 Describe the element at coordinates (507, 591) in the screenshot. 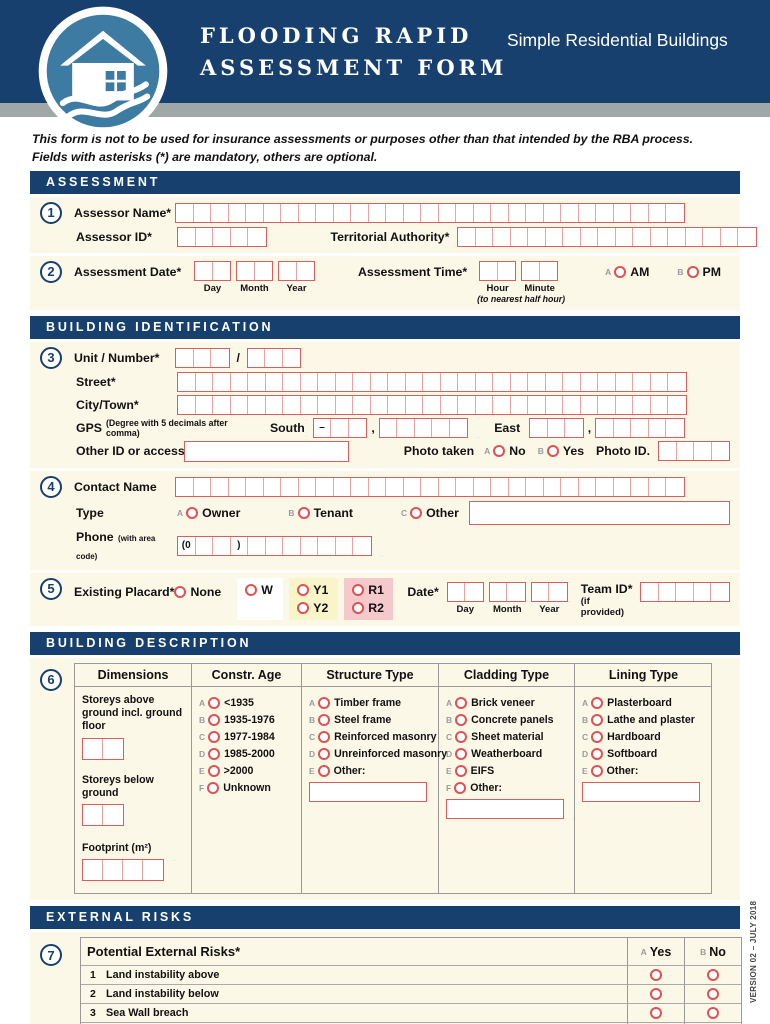

I see `placard-month-boxes` at that location.